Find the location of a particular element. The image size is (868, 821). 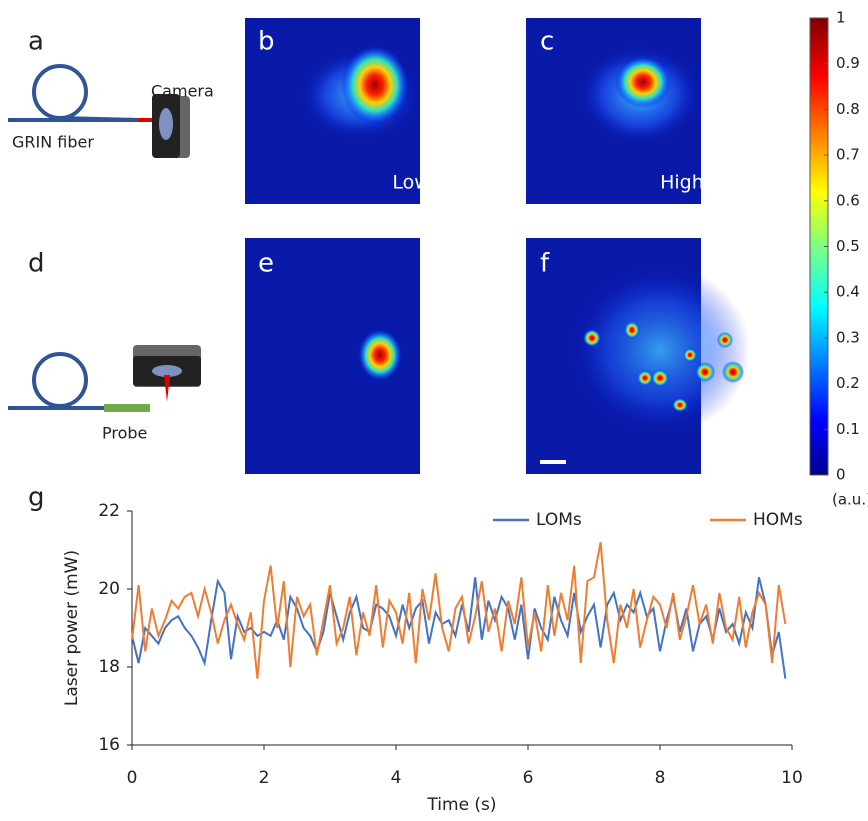

diagram-label: GRIN fiber is located at coordinates (53, 142).